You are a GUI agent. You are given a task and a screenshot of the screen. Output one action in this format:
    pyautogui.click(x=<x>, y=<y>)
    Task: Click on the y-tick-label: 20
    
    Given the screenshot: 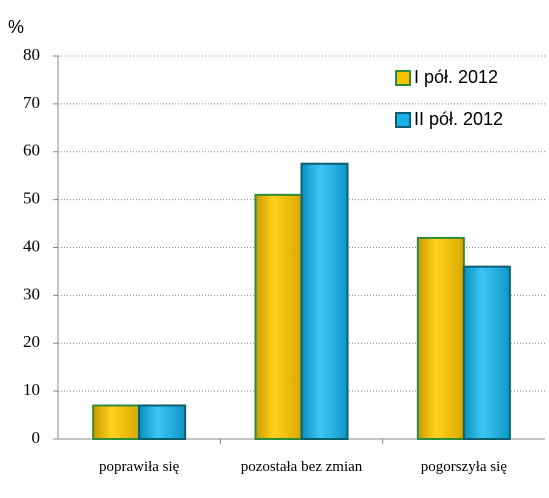 What is the action you would take?
    pyautogui.click(x=31, y=341)
    